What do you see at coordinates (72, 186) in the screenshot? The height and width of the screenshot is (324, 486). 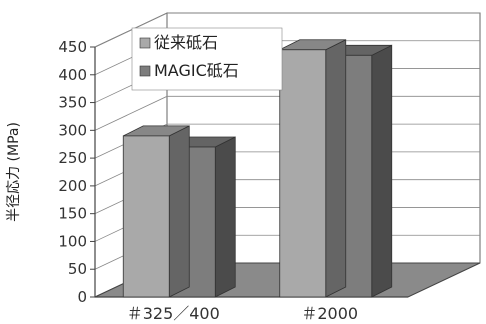 I see `y-tick-label: 200` at bounding box center [72, 186].